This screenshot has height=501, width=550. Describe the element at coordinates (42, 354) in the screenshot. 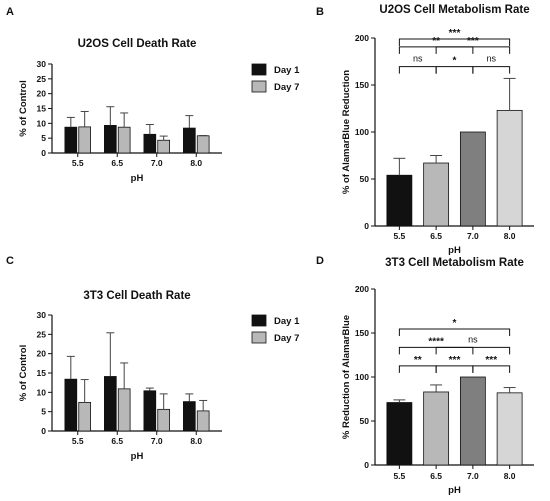

I see `y-tick-label: 20` at that location.